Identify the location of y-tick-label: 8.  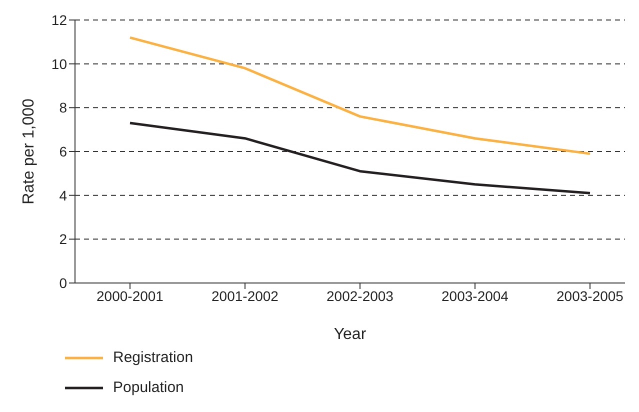
(63, 108).